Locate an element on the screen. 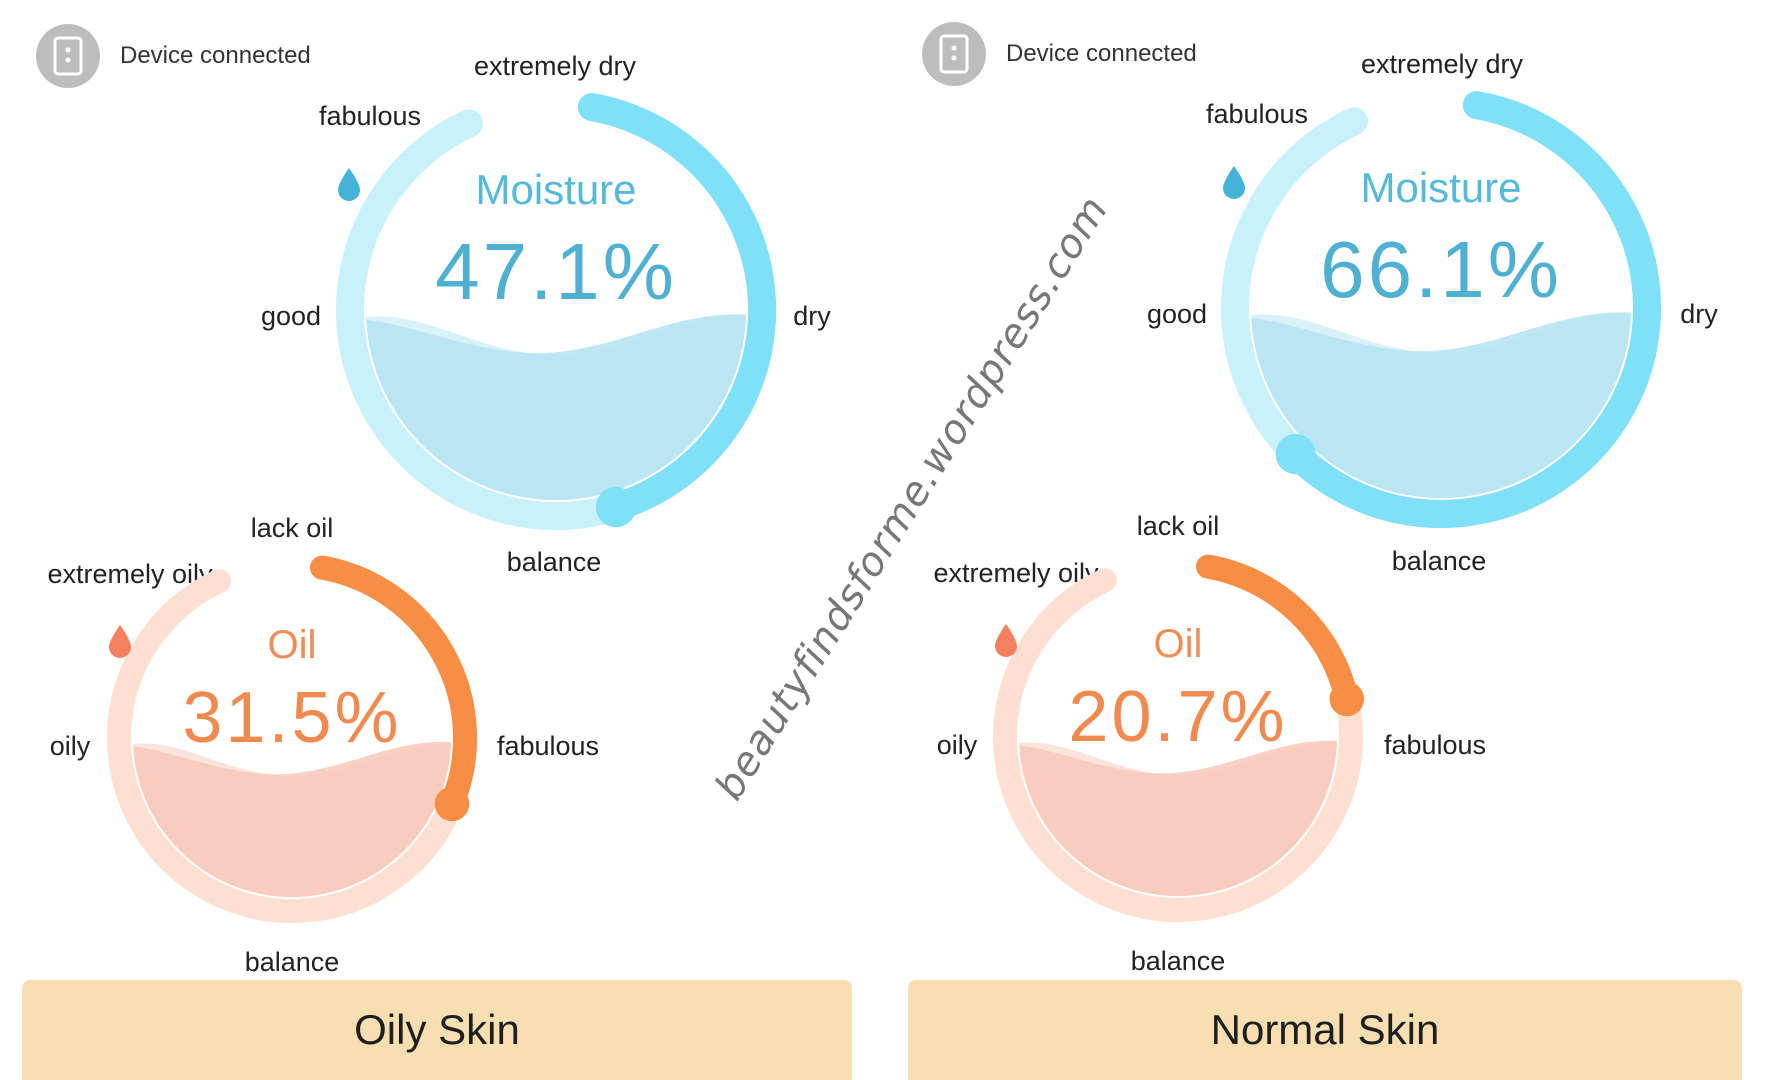 This screenshot has height=1080, width=1772. oil-gauge: Oil 31.5% is located at coordinates (292, 738).